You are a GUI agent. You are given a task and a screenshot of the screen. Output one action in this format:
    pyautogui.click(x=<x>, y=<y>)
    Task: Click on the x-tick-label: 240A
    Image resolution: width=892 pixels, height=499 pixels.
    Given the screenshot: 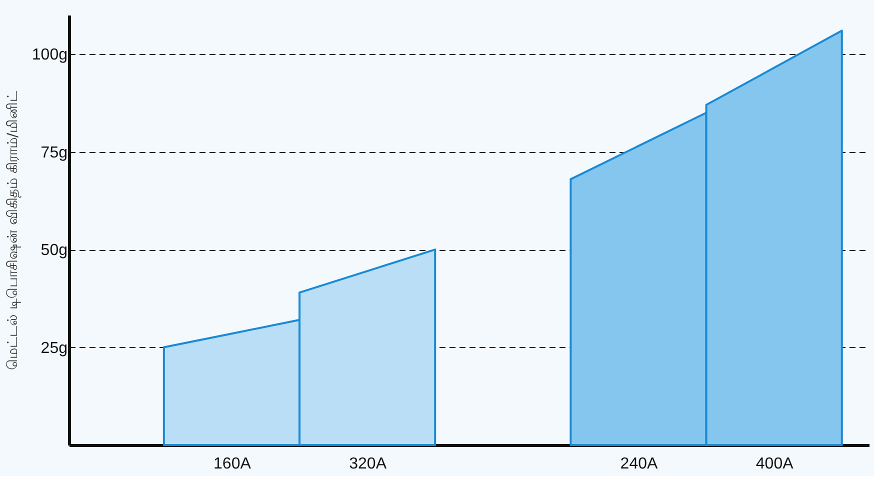 What is the action you would take?
    pyautogui.click(x=639, y=464)
    